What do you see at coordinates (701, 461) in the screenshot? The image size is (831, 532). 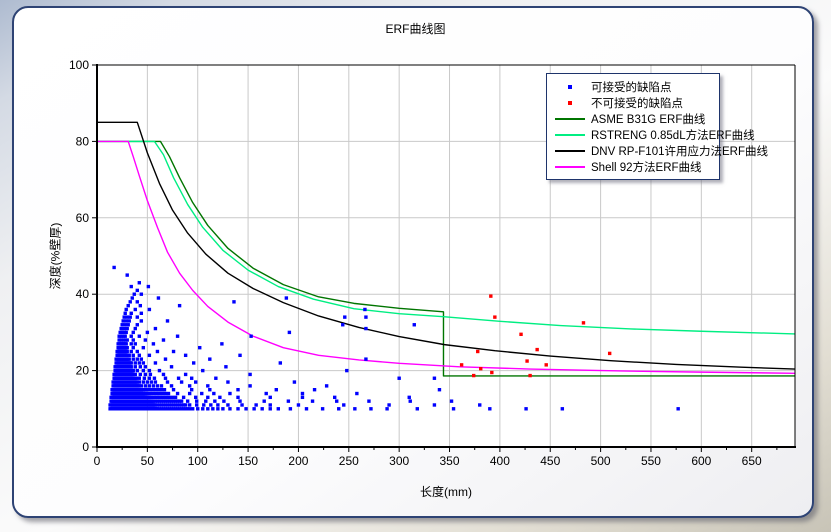 I see `x-tick-label: 600` at bounding box center [701, 461].